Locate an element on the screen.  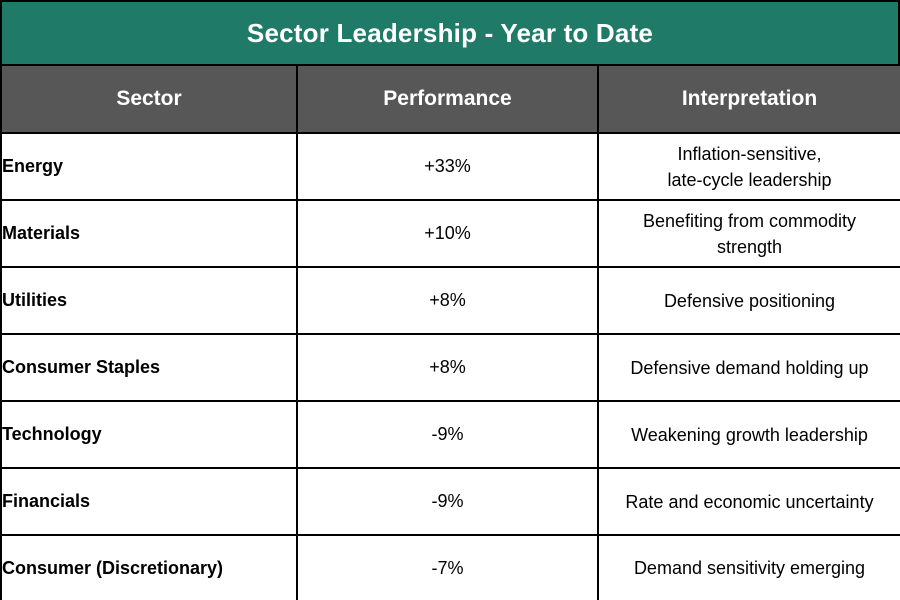
interpretation-cell: Rate and economic uncertainty is located at coordinates (748, 501).